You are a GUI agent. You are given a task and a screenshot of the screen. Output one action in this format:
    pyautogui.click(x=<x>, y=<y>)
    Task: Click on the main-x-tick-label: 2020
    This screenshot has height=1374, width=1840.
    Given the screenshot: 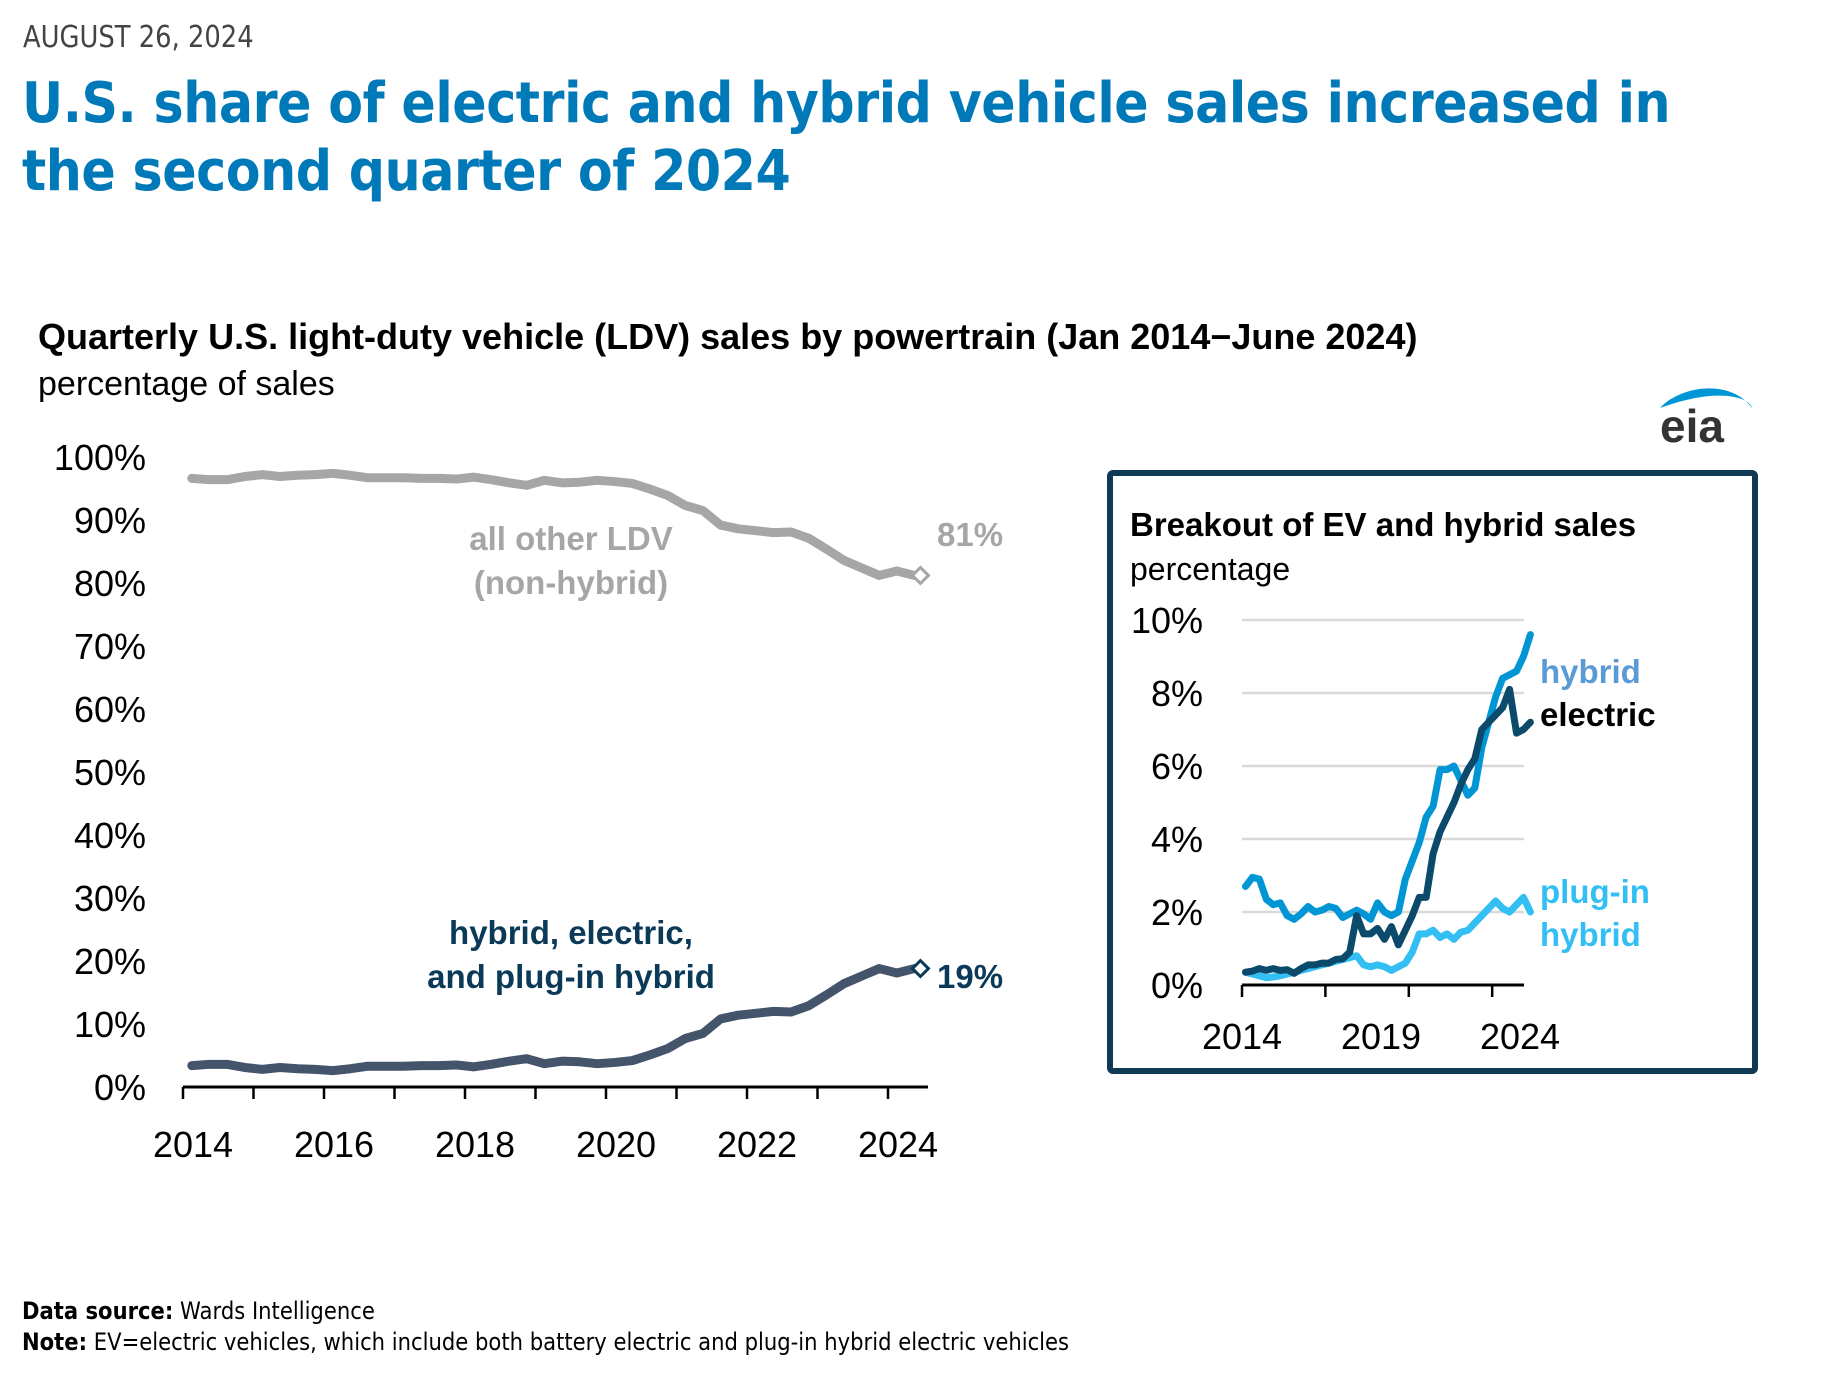 What is the action you would take?
    pyautogui.click(x=616, y=1144)
    